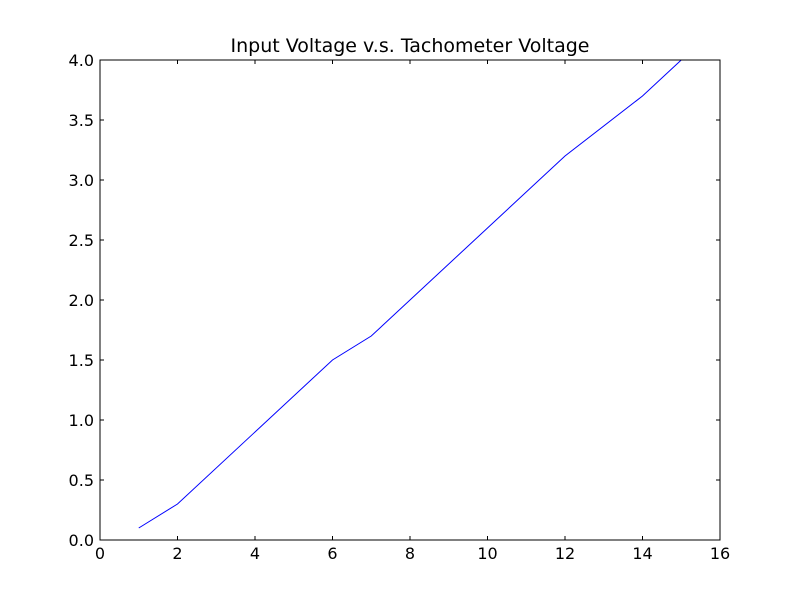  I want to click on x-tick-label: 8, so click(410, 553).